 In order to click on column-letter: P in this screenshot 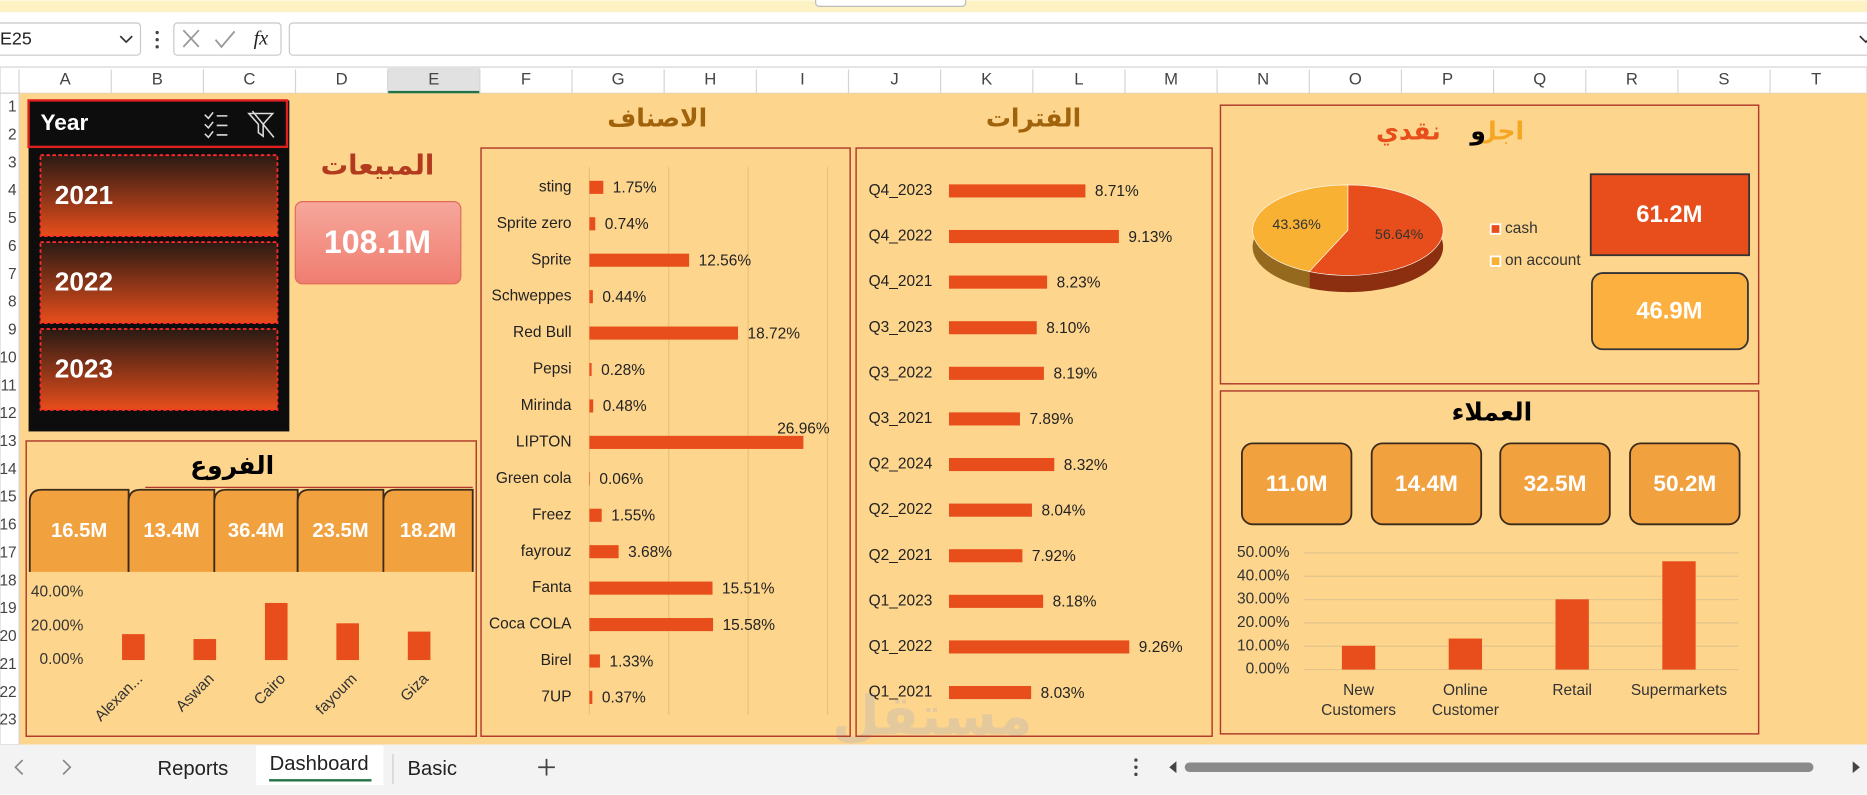, I will do `click(1447, 79)`.